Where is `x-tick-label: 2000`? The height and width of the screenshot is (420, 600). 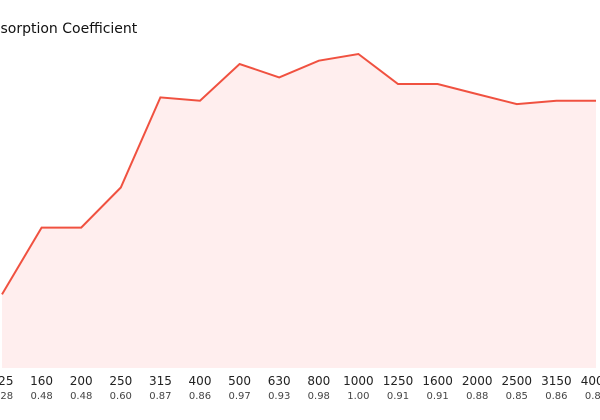
x-tick-label: 2000 is located at coordinates (477, 381).